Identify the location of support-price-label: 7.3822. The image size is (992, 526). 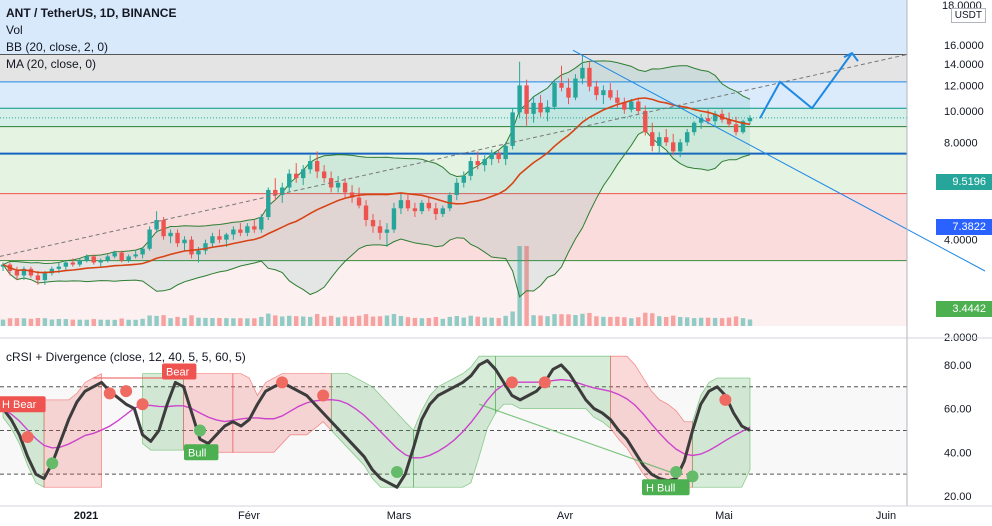
(964, 227).